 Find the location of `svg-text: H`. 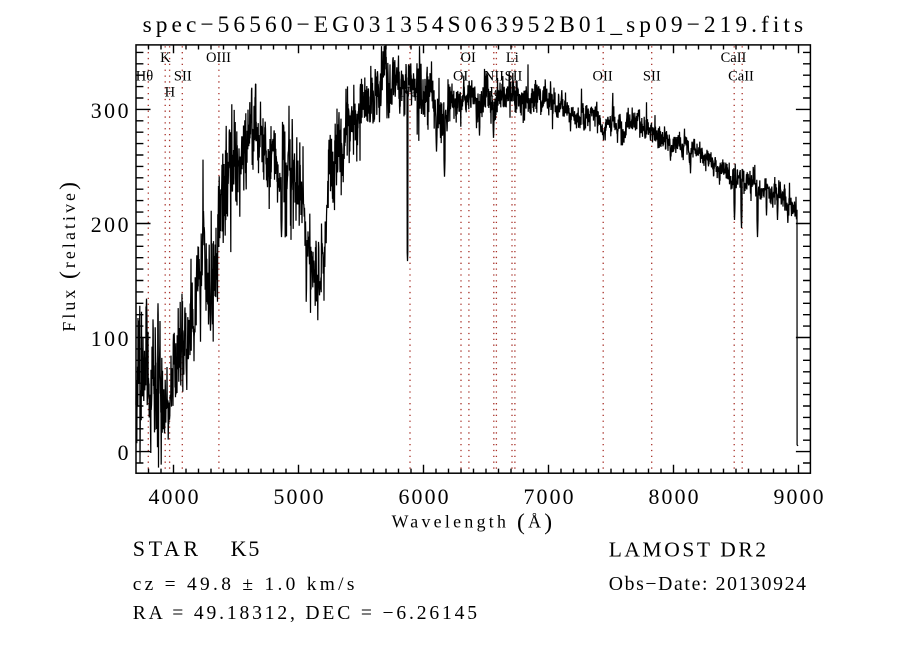

svg-text: H is located at coordinates (170, 92).